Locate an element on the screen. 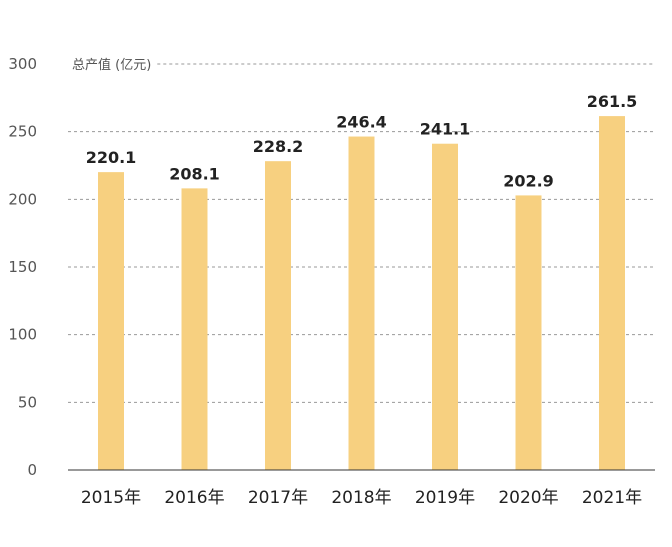 This screenshot has width=672, height=547. x-tick-label: 2017年 is located at coordinates (278, 498).